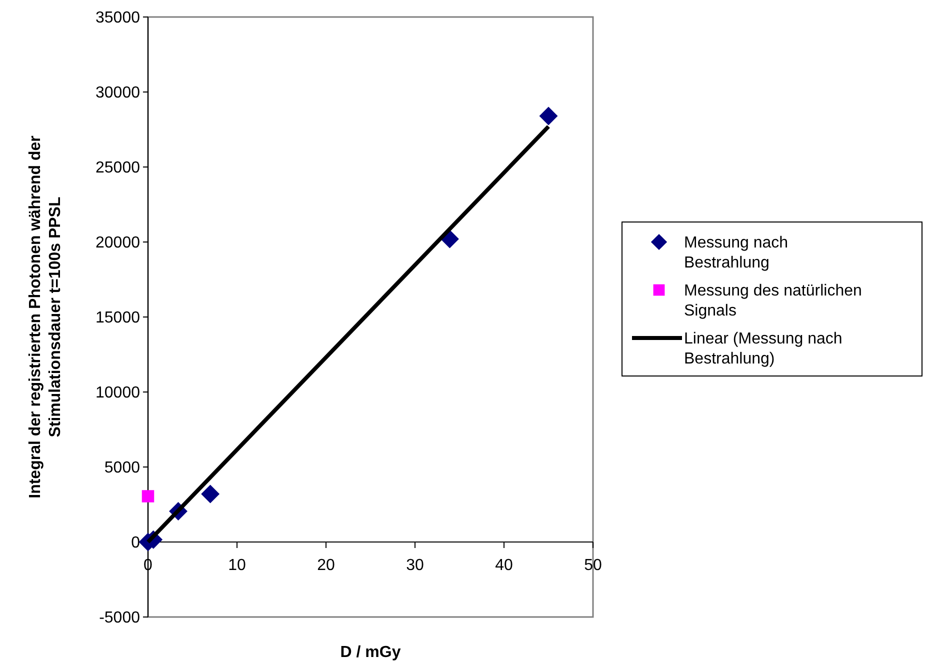 Image resolution: width=925 pixels, height=664 pixels. Describe the element at coordinates (135, 543) in the screenshot. I see `y-tick-label: 0` at that location.